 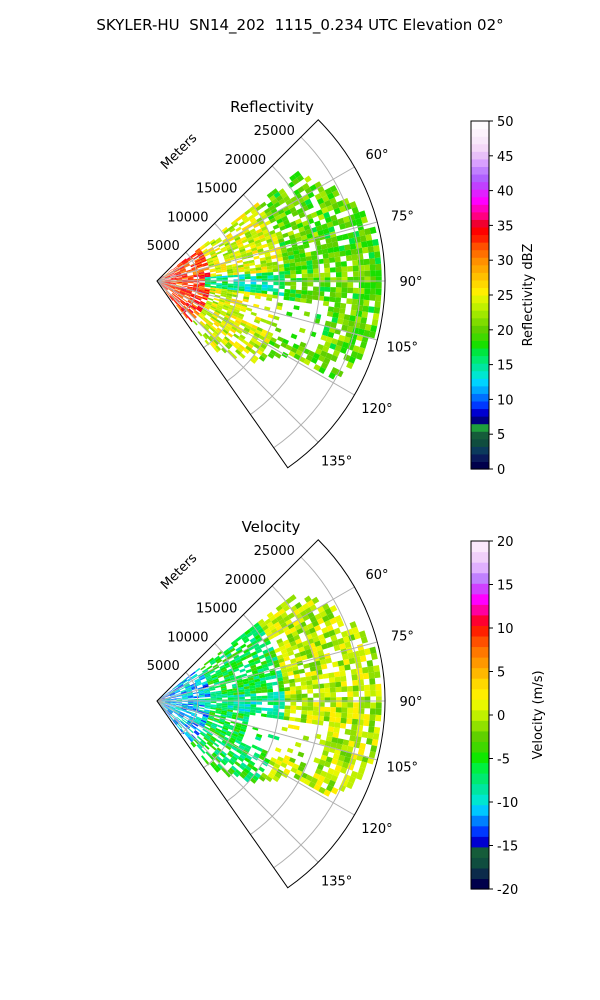 I want to click on azimuth-spoke, so click(x=237, y=361).